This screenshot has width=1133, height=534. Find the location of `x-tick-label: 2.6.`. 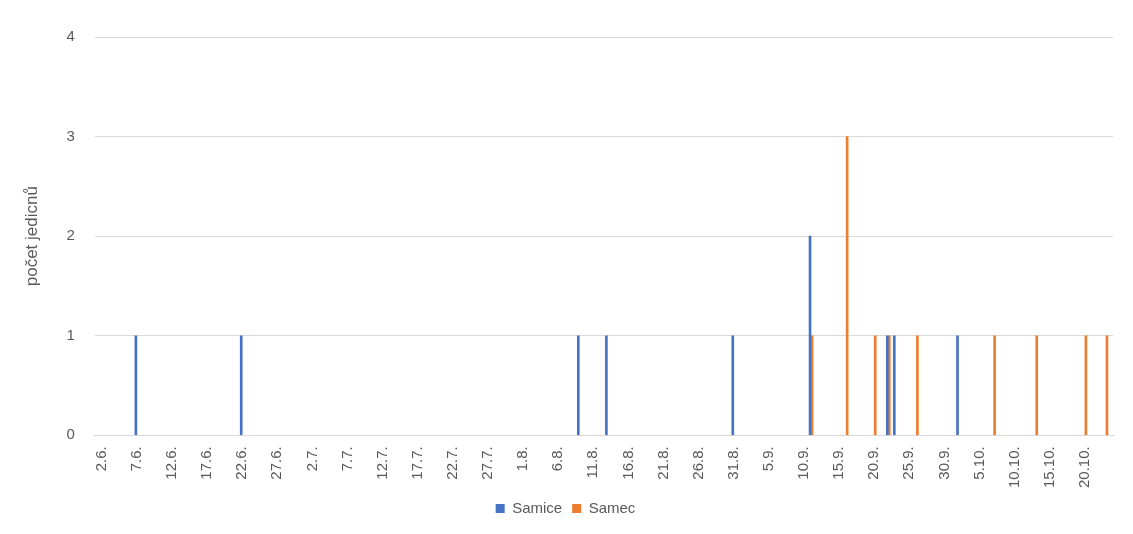

x-tick-label: 2.6. is located at coordinates (100, 459).